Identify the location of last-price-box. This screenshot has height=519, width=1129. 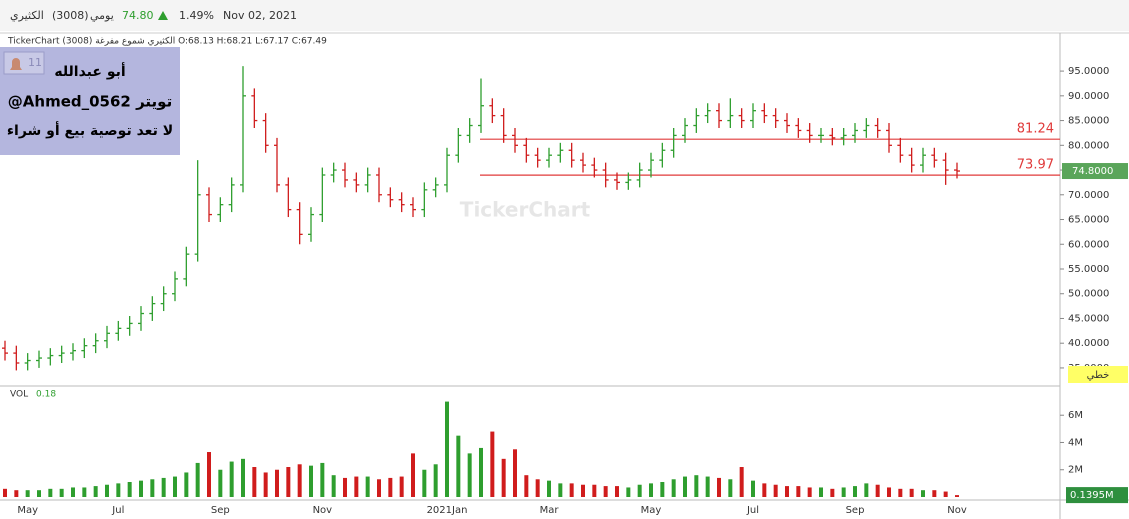
(1095, 171).